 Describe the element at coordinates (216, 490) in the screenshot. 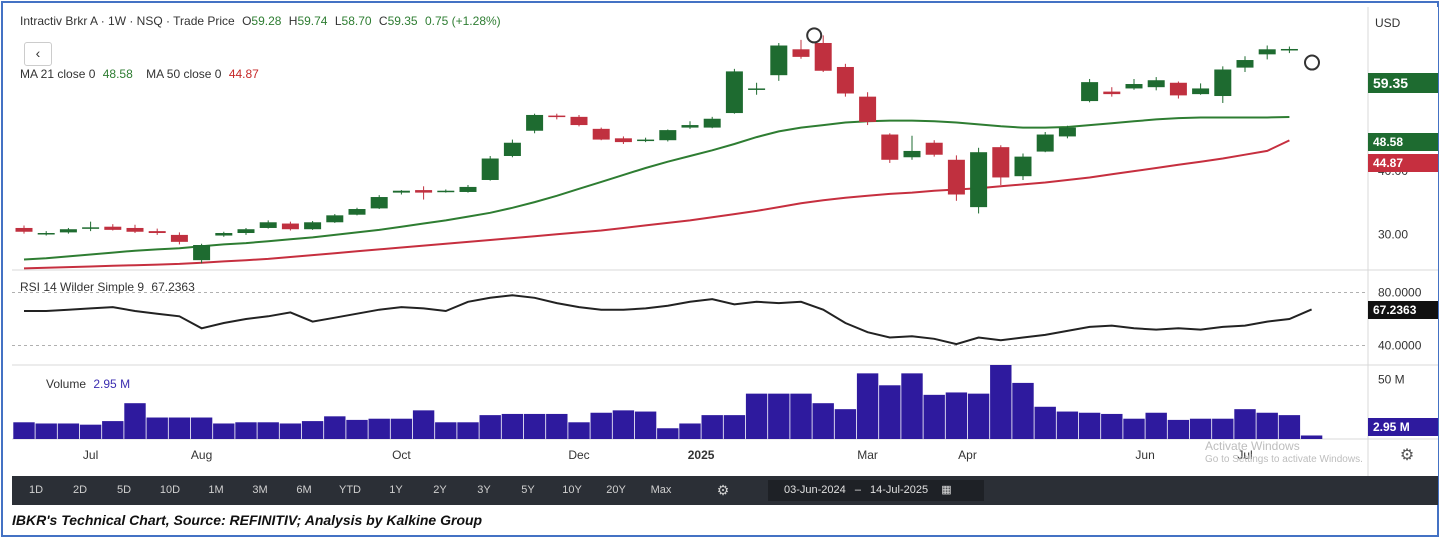

I see `range-button-1m: 1M` at that location.